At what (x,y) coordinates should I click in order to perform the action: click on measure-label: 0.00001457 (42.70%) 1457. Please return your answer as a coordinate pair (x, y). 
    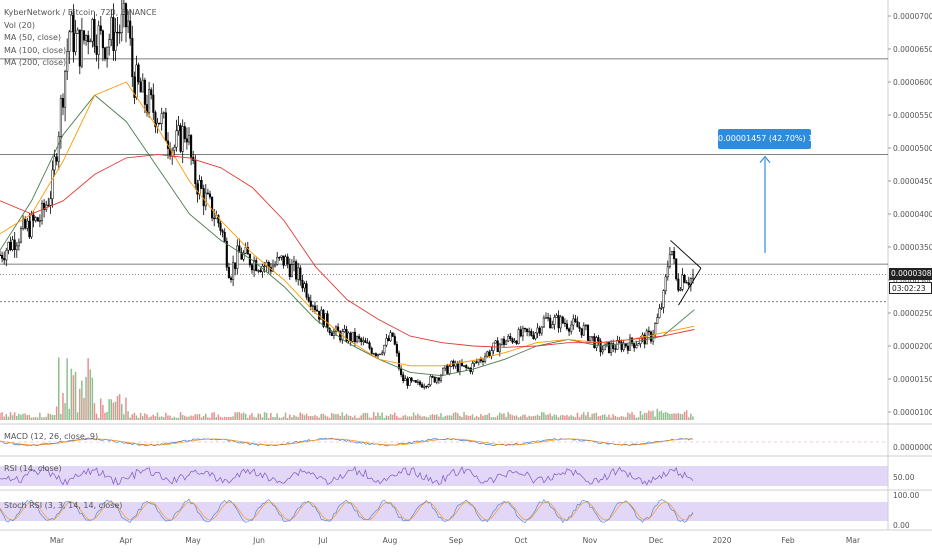
    Looking at the image, I should click on (773, 139).